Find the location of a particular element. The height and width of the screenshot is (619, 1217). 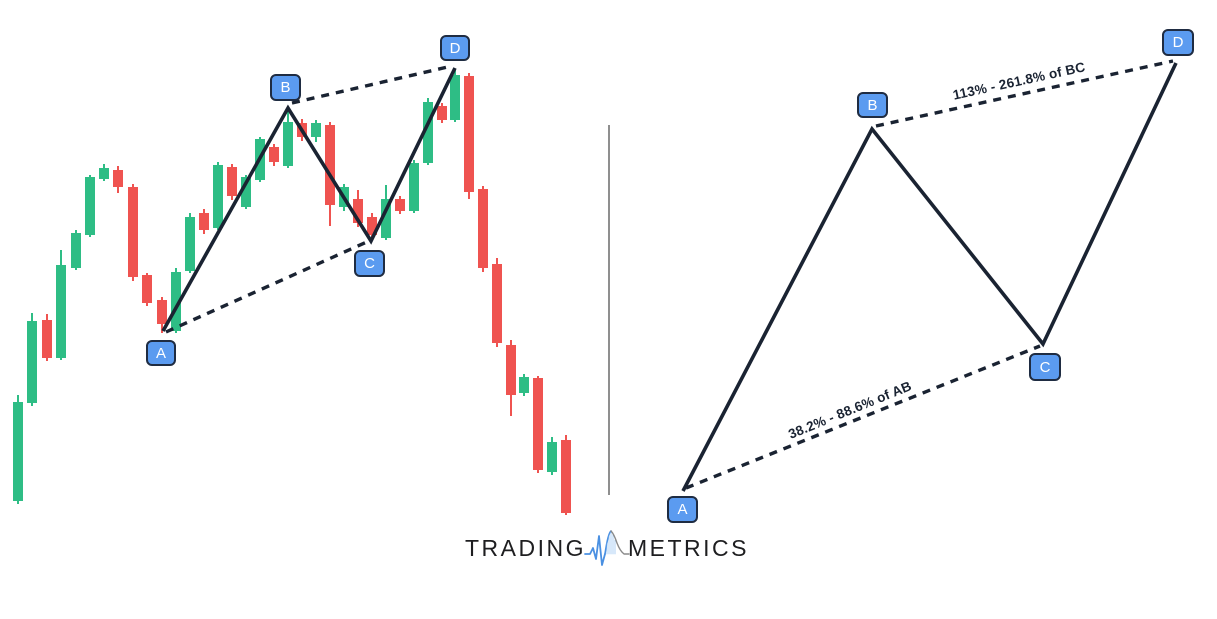

logo-trading-text: TRADING is located at coordinates (525, 547).